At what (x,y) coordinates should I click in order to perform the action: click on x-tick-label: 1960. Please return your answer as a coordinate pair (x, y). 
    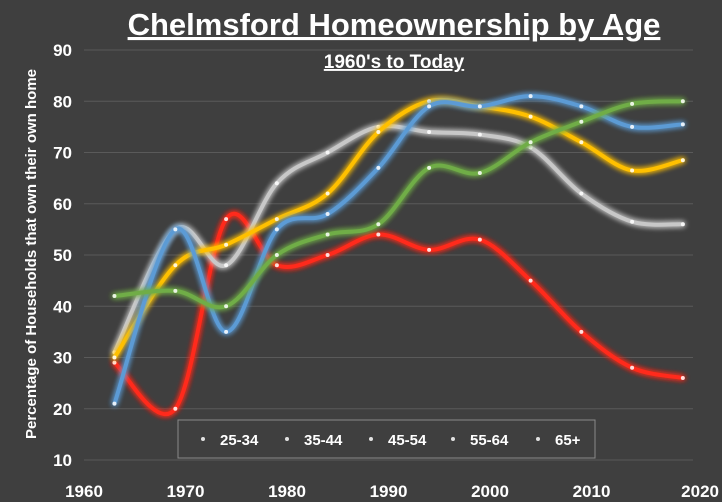
    Looking at the image, I should click on (84, 491).